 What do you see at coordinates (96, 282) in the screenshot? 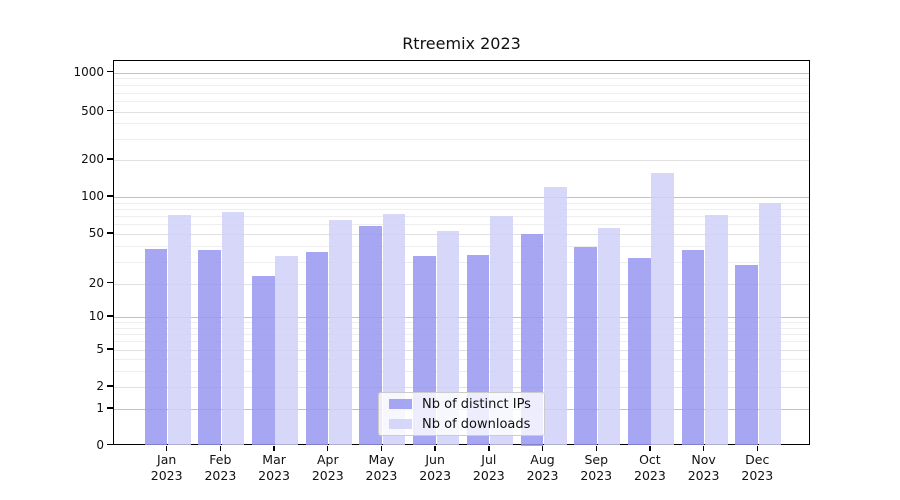
I see `y-tick-label-20: 20` at bounding box center [96, 282].